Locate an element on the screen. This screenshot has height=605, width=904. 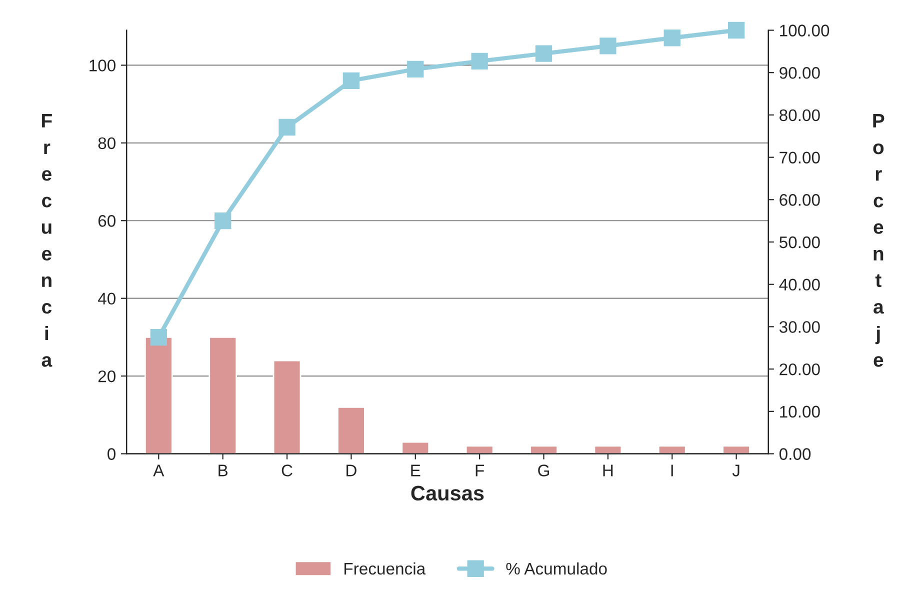
x-tick-label: F is located at coordinates (480, 470).